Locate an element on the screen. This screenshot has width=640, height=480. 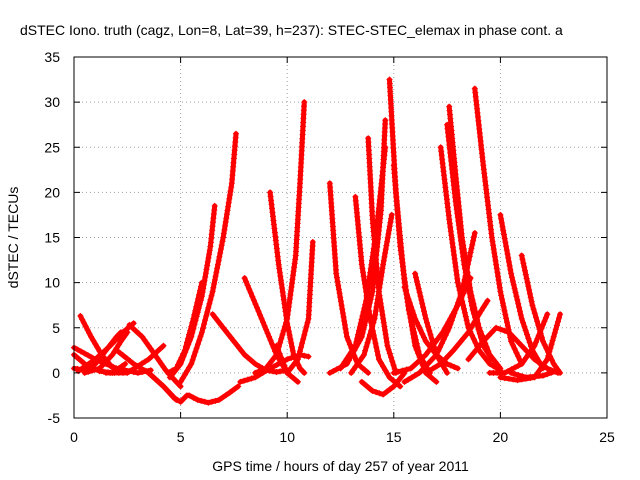
x-tick-label: 25 is located at coordinates (607, 437).